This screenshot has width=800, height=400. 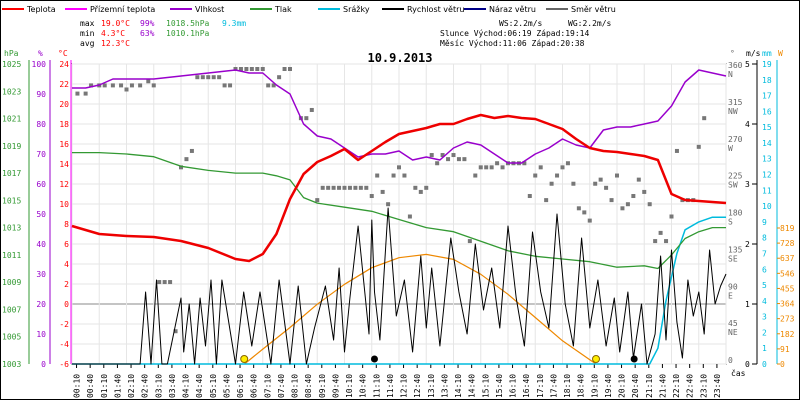 What do you see at coordinates (404, 386) in the screenshot?
I see `x-tick-label: 12:10` at bounding box center [404, 386].